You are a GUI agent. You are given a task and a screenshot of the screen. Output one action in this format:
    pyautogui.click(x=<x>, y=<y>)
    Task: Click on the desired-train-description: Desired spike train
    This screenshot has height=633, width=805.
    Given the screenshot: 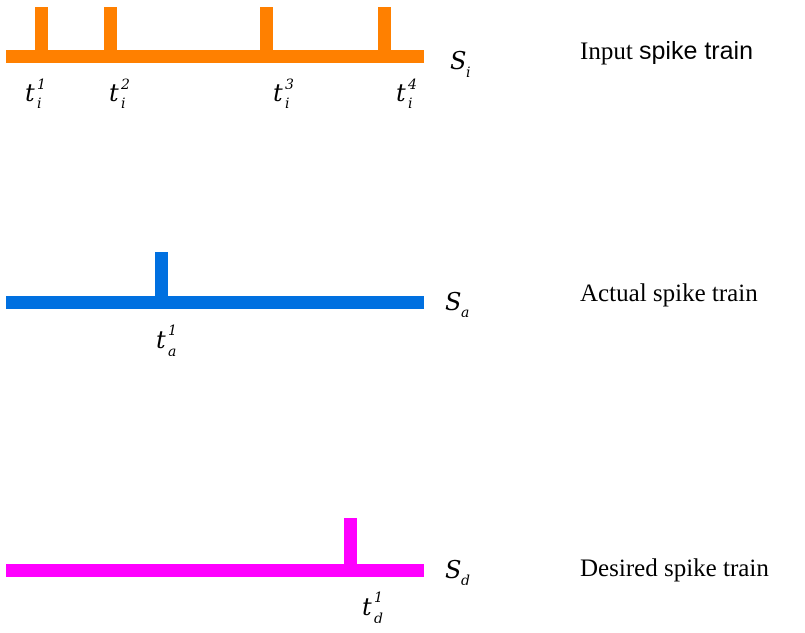 What is the action you would take?
    pyautogui.click(x=674, y=568)
    